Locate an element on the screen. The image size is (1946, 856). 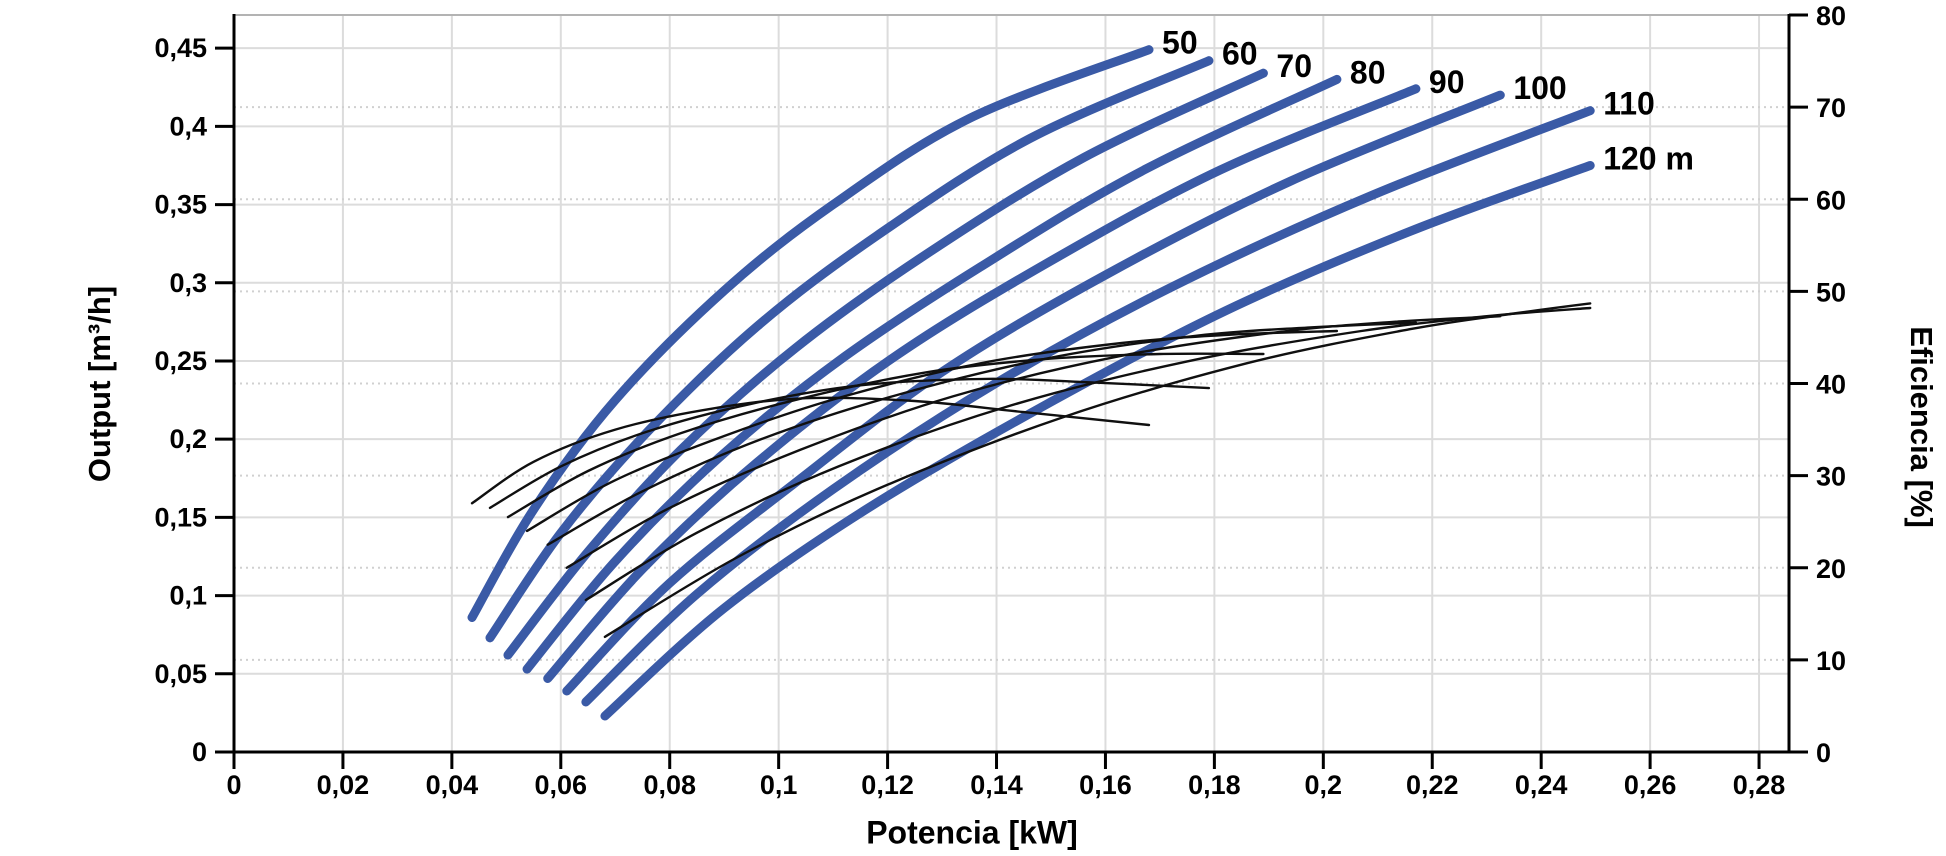
y-left-tick-label: 0 is located at coordinates (199, 752).